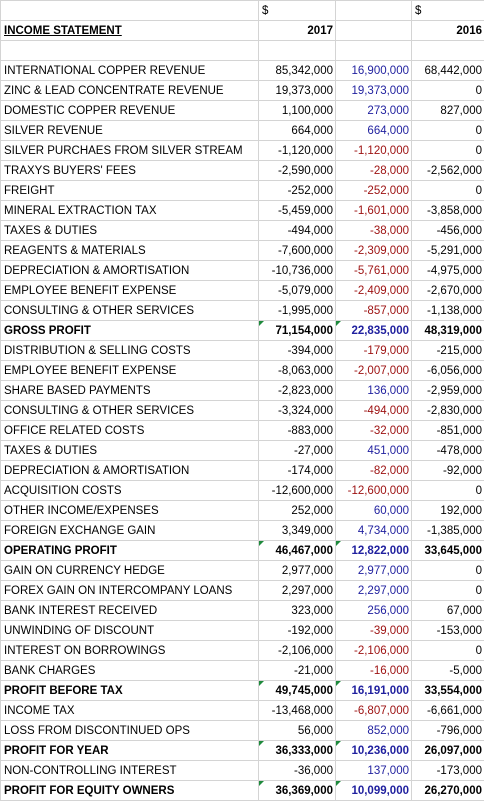 Image resolution: width=484 pixels, height=802 pixels. What do you see at coordinates (373, 70) in the screenshot?
I see `value-change: 16,900,000` at bounding box center [373, 70].